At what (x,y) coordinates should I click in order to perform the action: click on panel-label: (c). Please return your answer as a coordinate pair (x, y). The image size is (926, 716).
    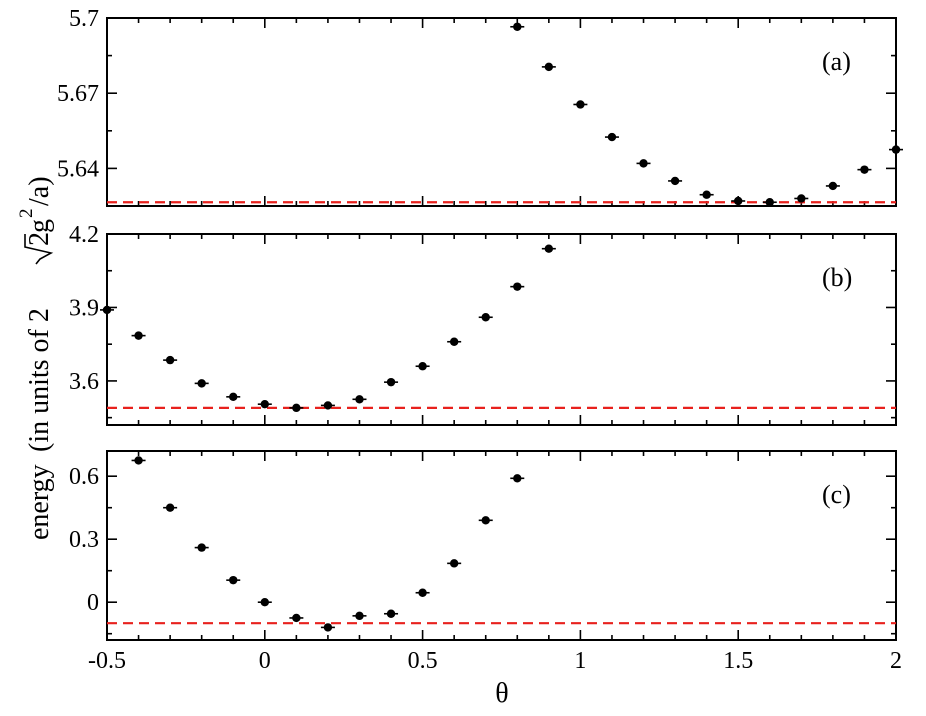
    Looking at the image, I should click on (836, 494).